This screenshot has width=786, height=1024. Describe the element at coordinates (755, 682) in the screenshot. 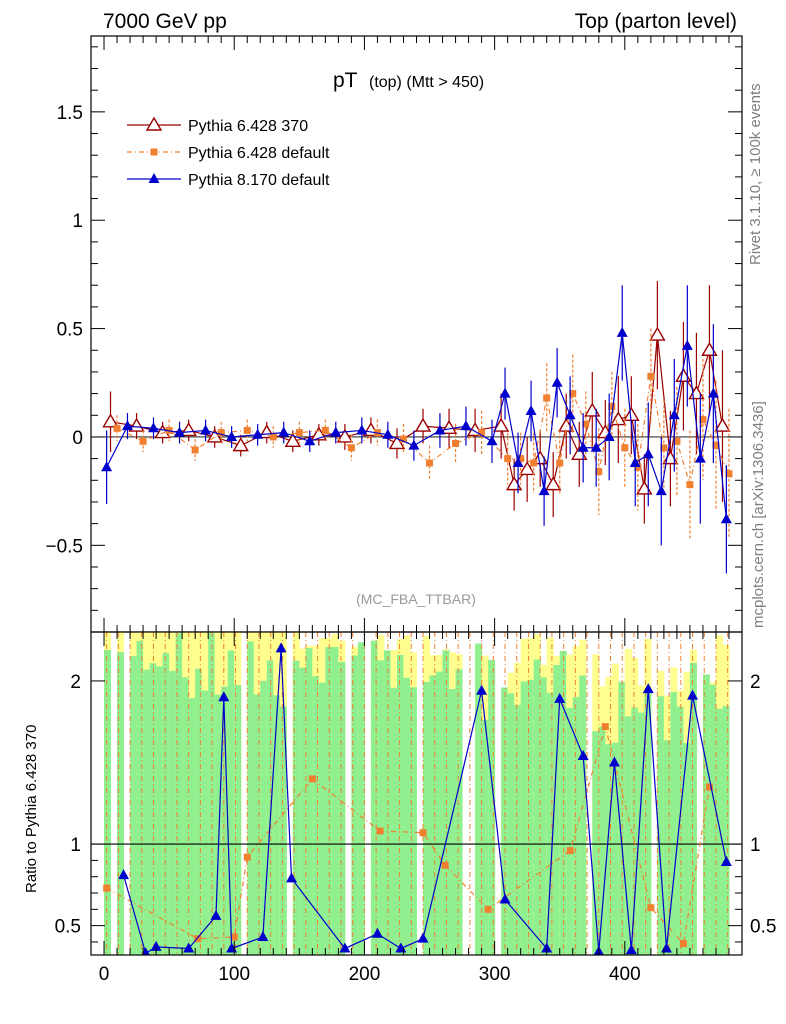

I see `ratio-y-tick-label-right: 2` at that location.